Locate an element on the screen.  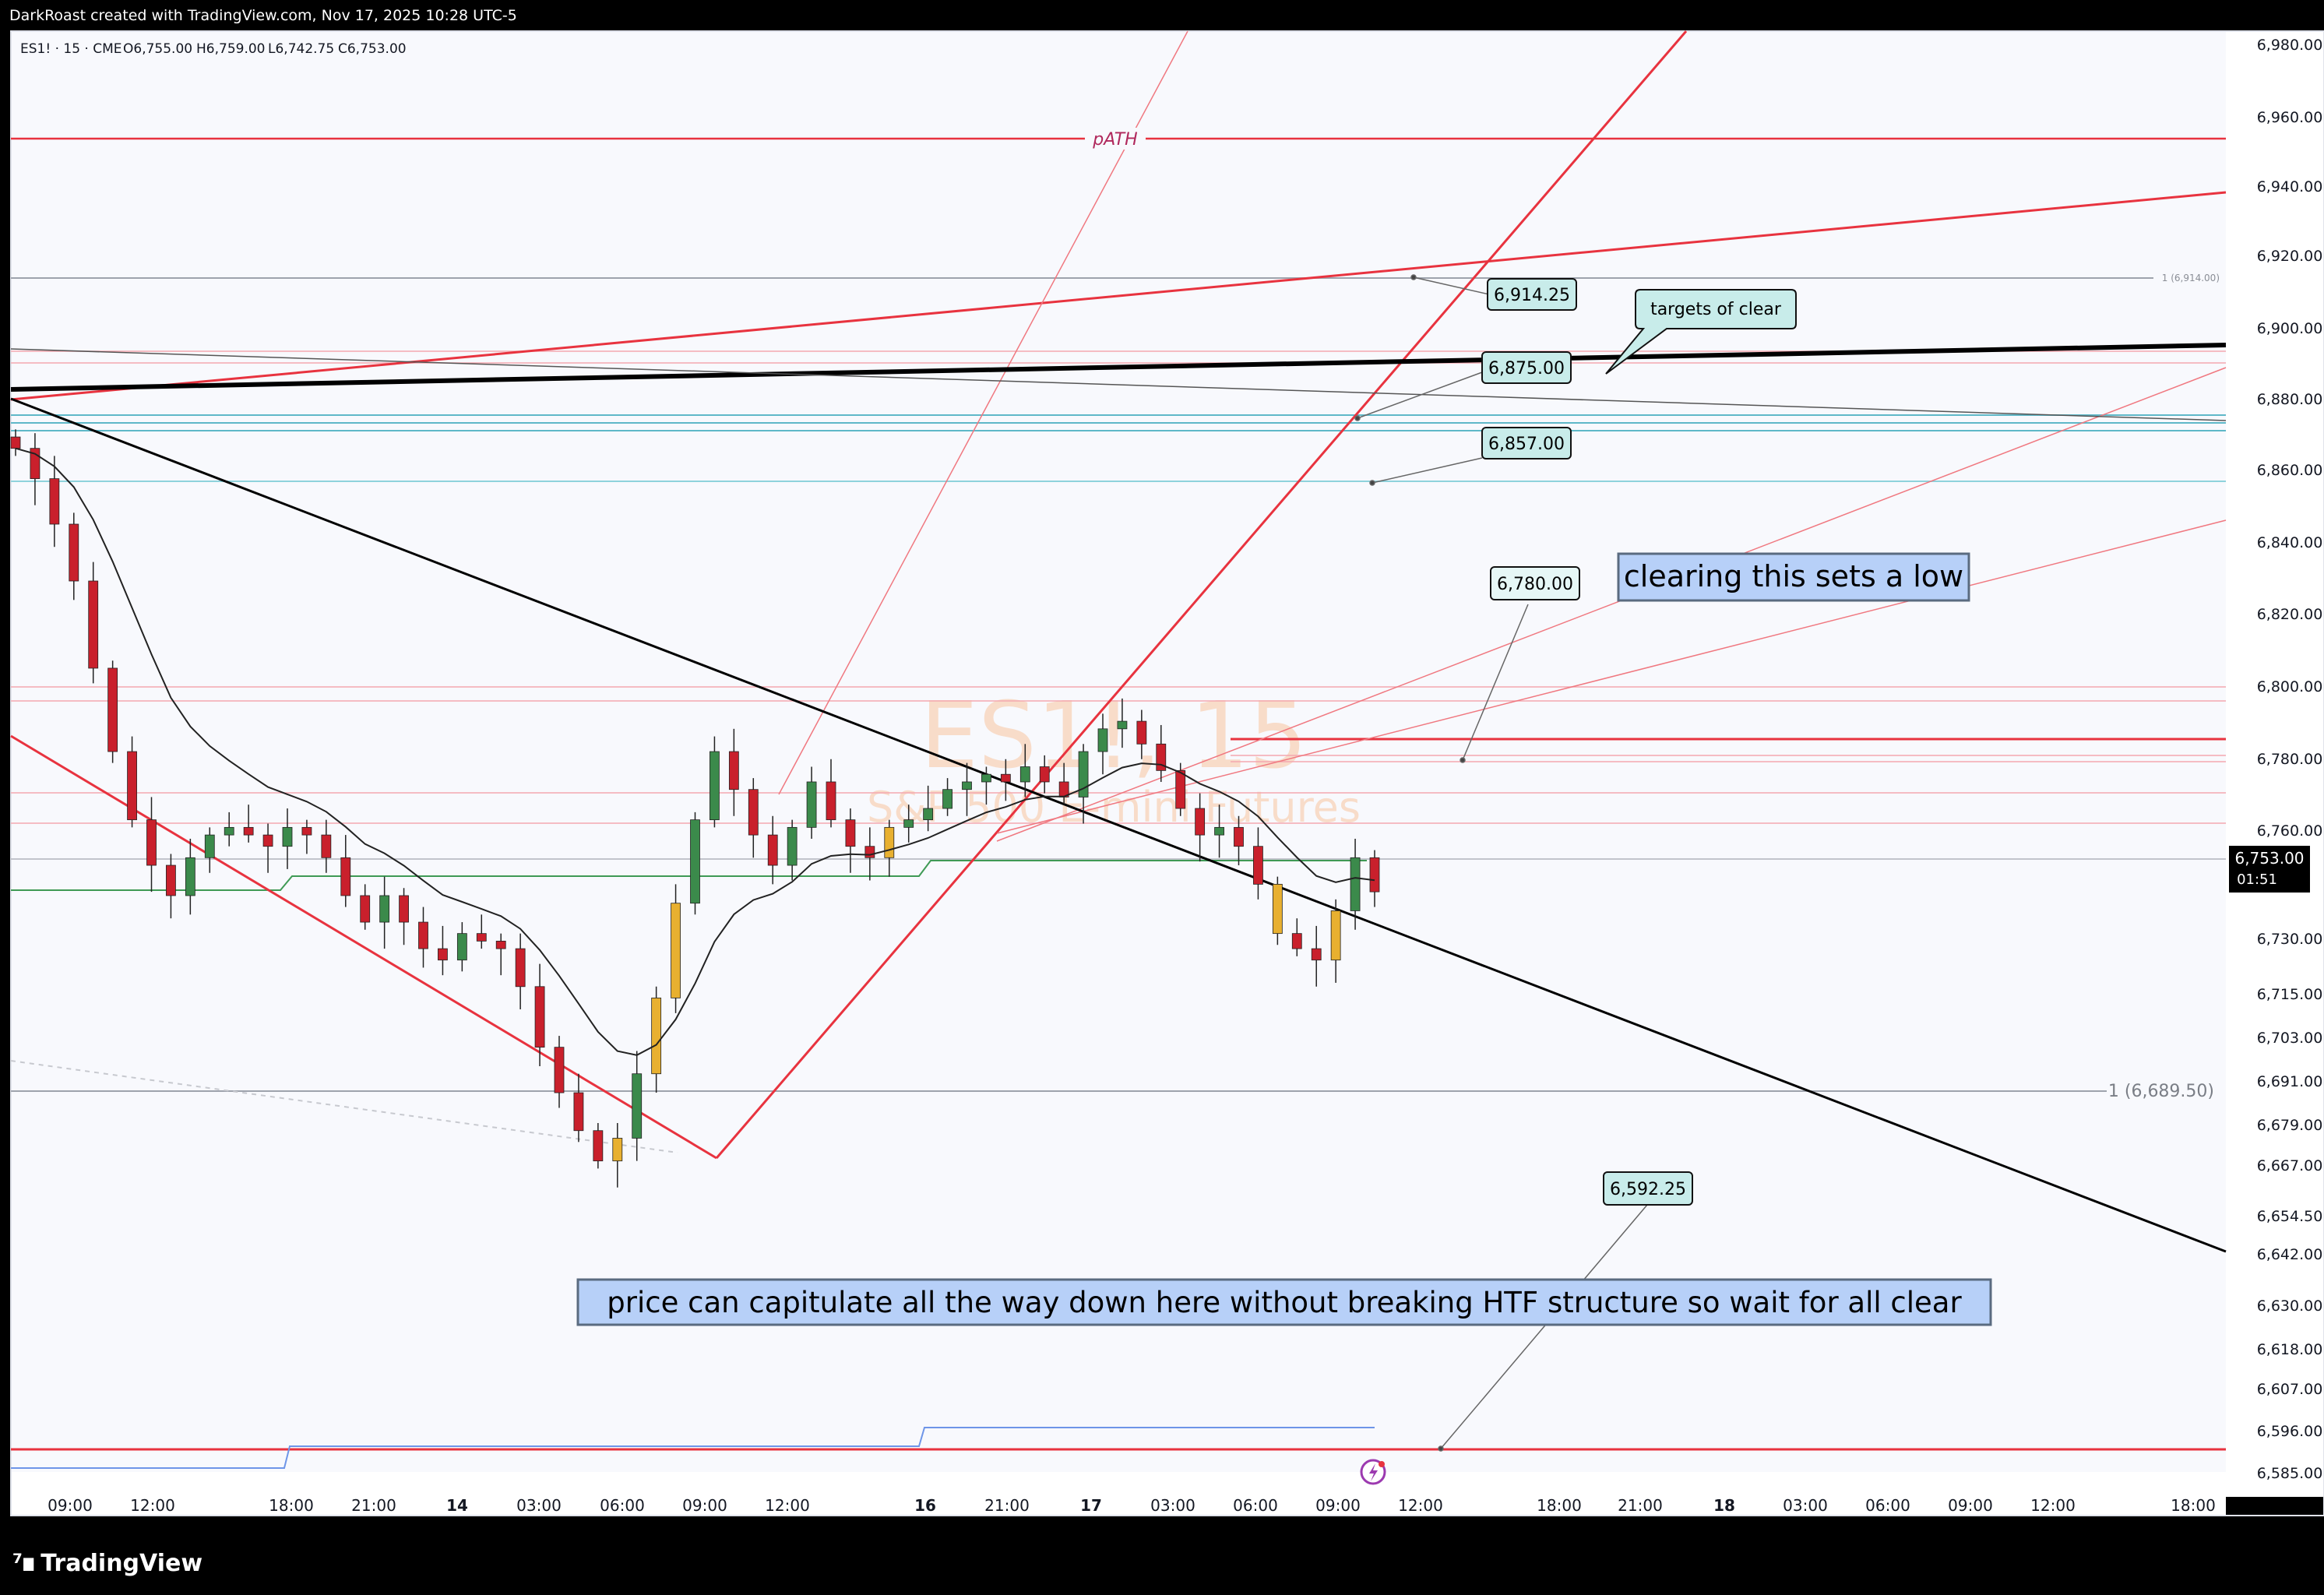
callout-6857: 6,857.00 is located at coordinates (1526, 443).